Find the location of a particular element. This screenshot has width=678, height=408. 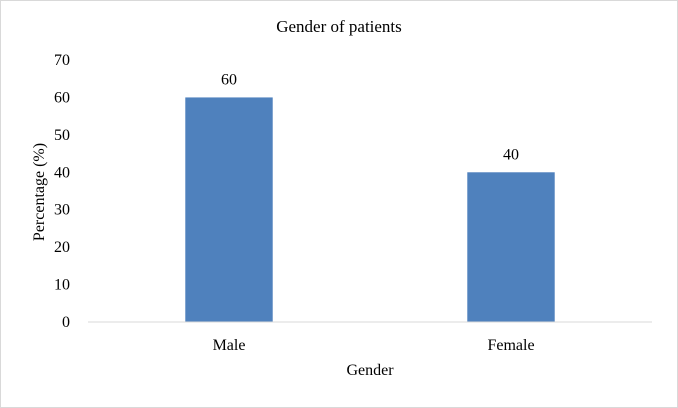

y-tick-label: 40 is located at coordinates (62, 172).